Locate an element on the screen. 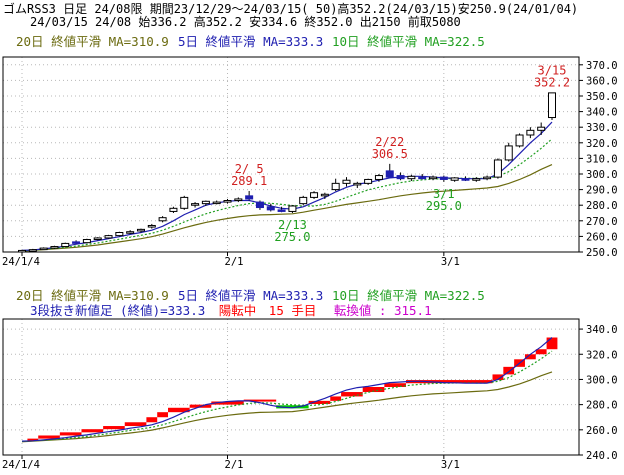 The image size is (624, 475). lower-x-tick-label: 3/1 is located at coordinates (450, 465).